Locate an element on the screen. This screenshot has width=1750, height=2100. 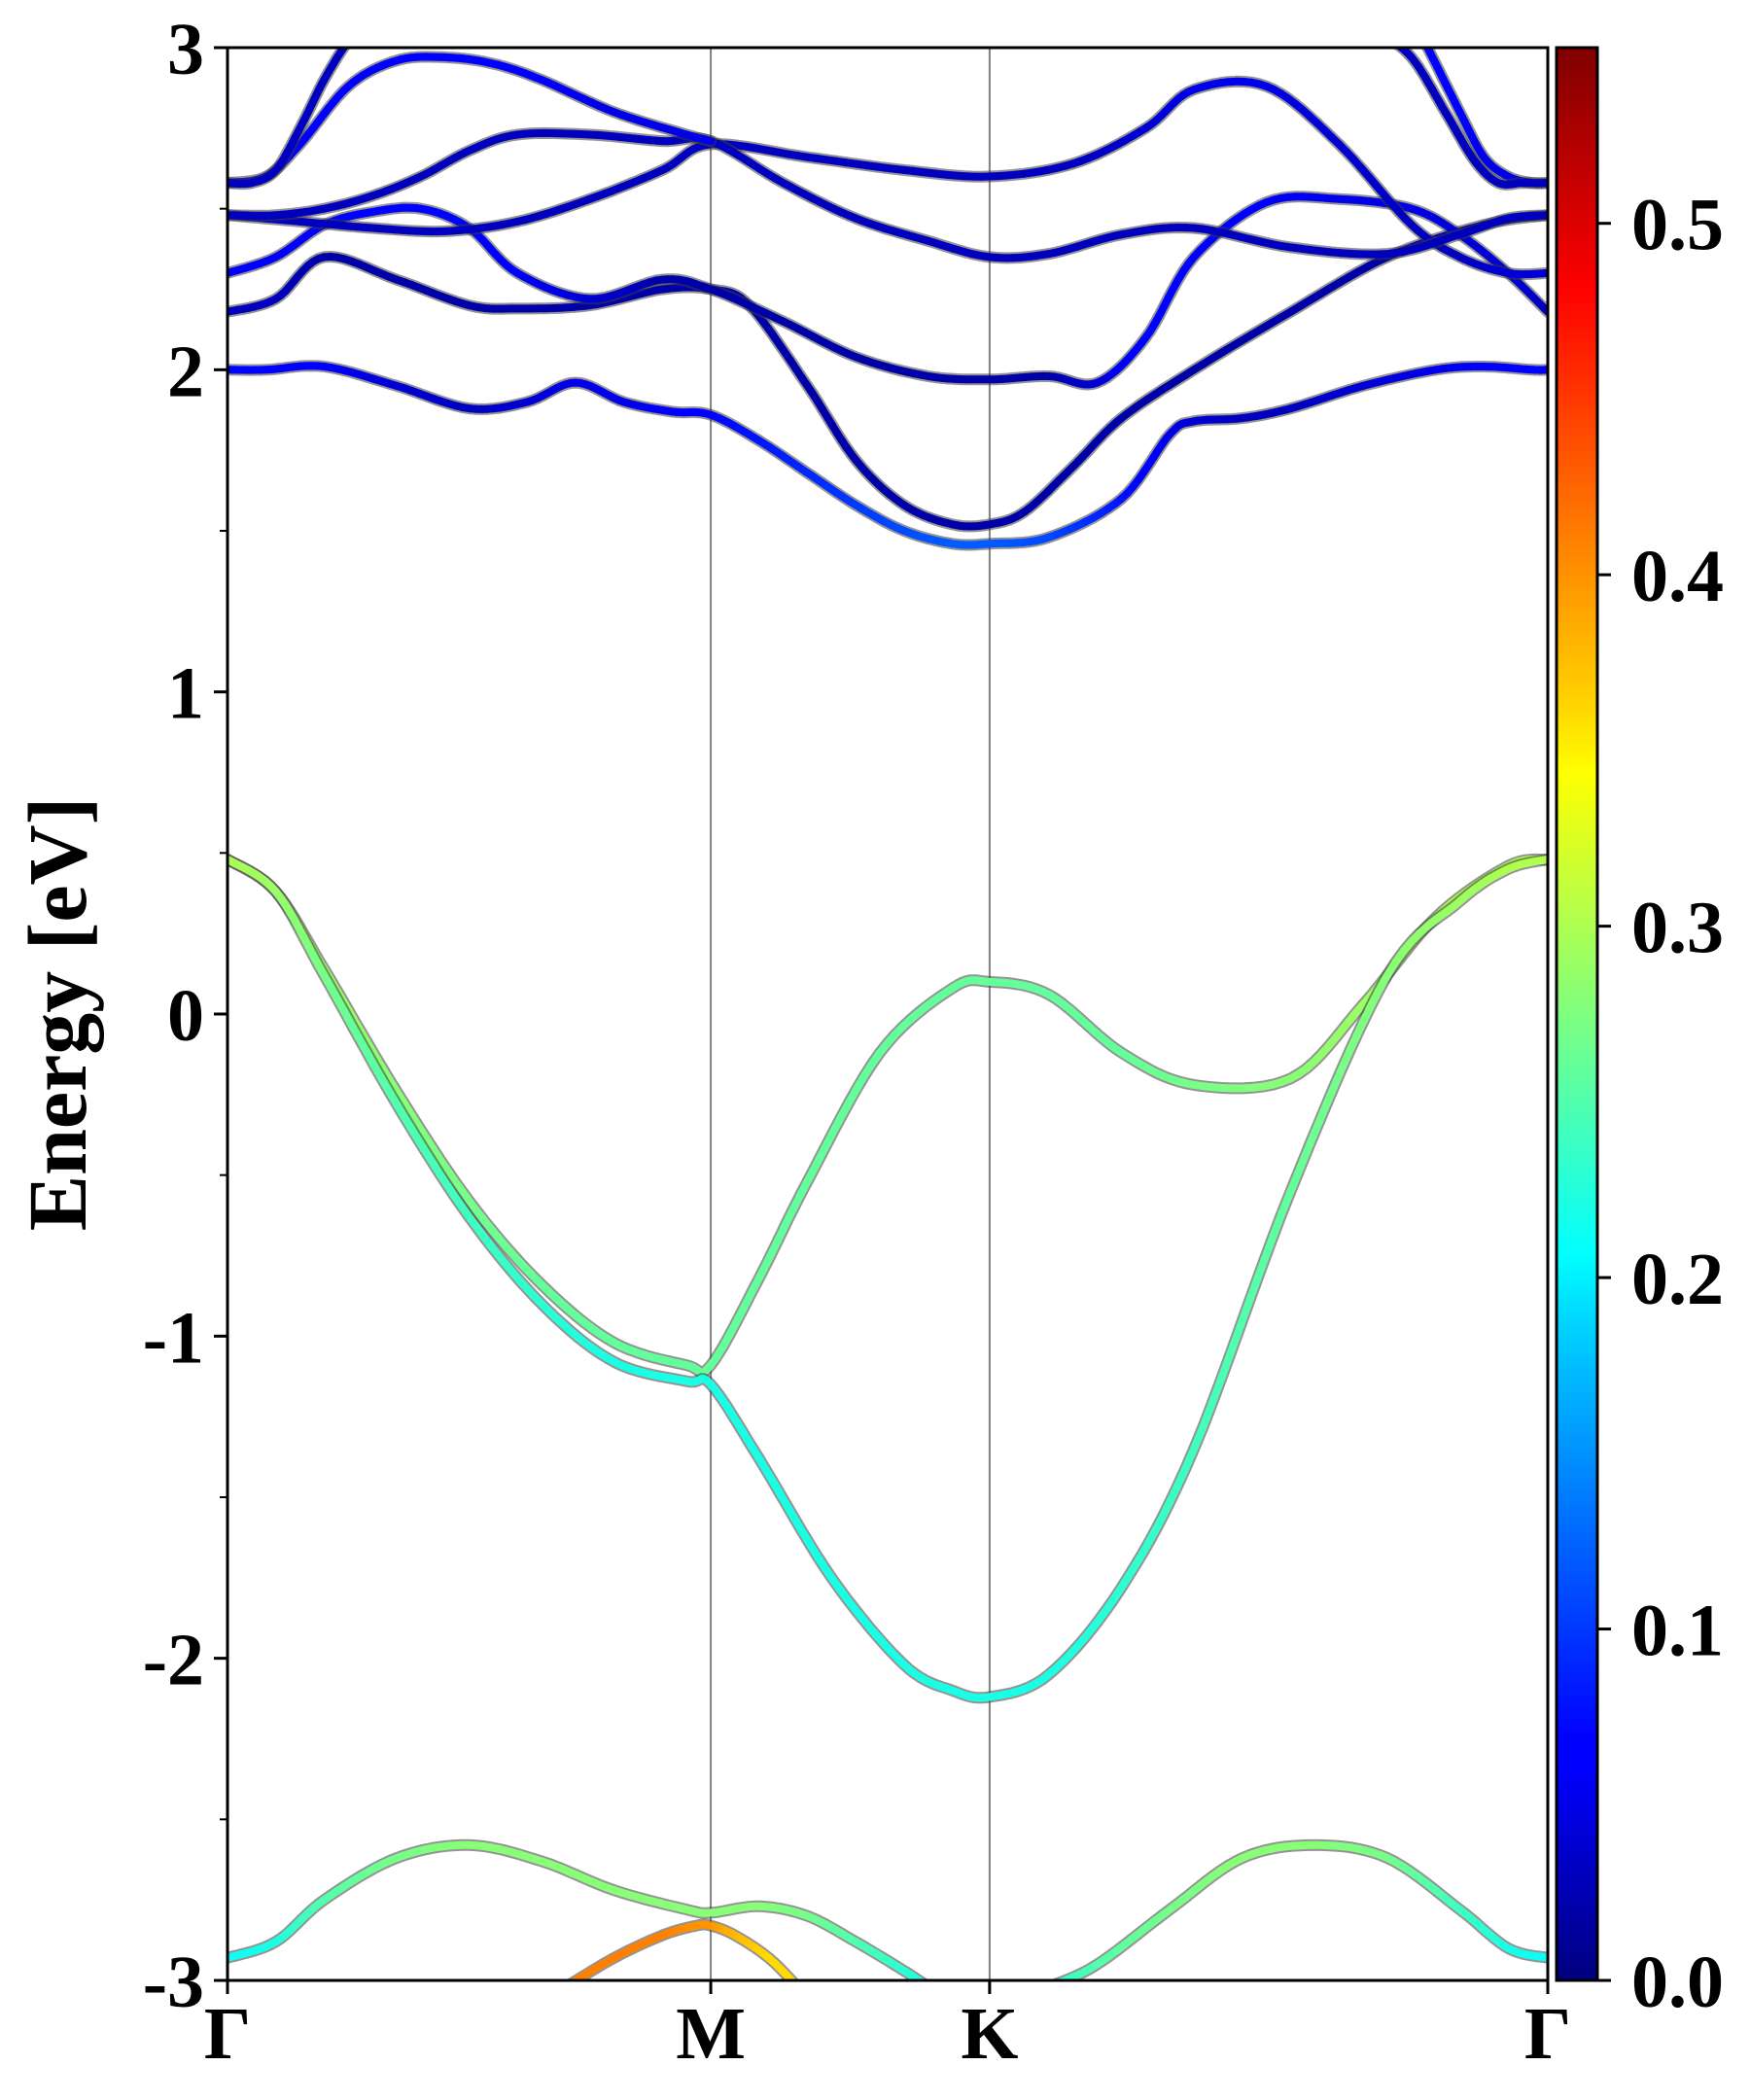
plot-area is located at coordinates (850, 1014).